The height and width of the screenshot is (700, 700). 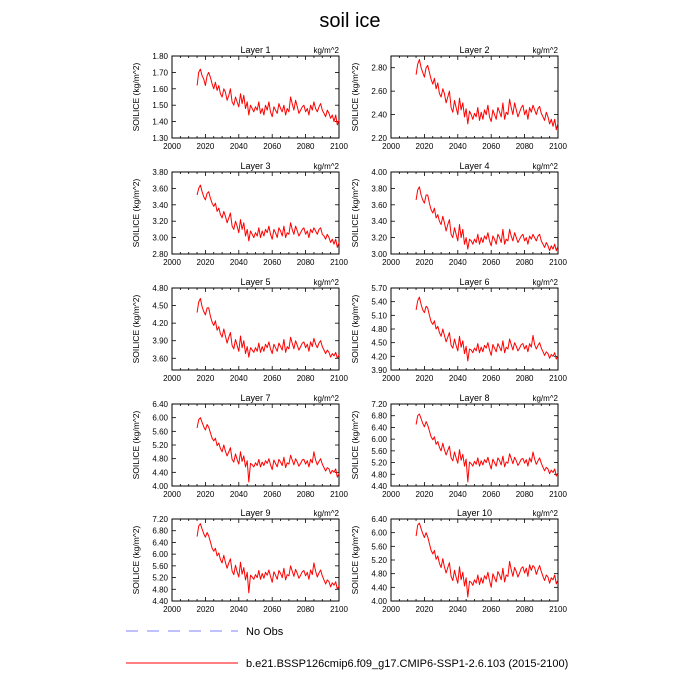 I want to click on y-tick-label: 4.50, so click(x=379, y=343).